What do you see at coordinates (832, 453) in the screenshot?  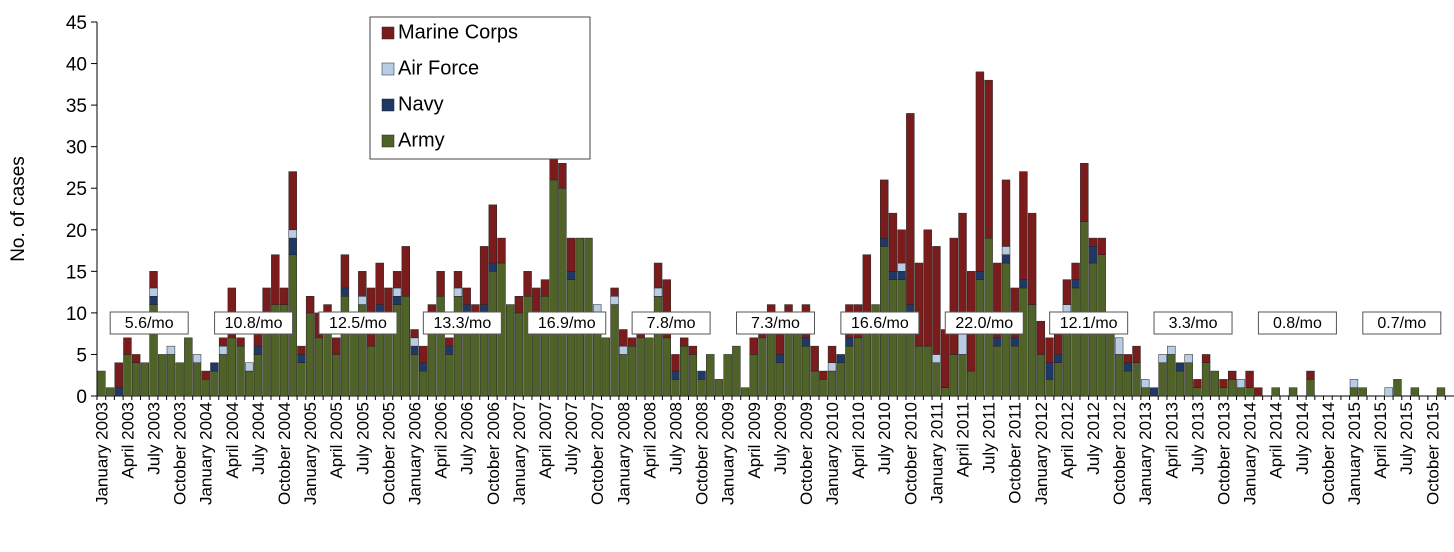 I see `x-tick-label: January 2010` at bounding box center [832, 453].